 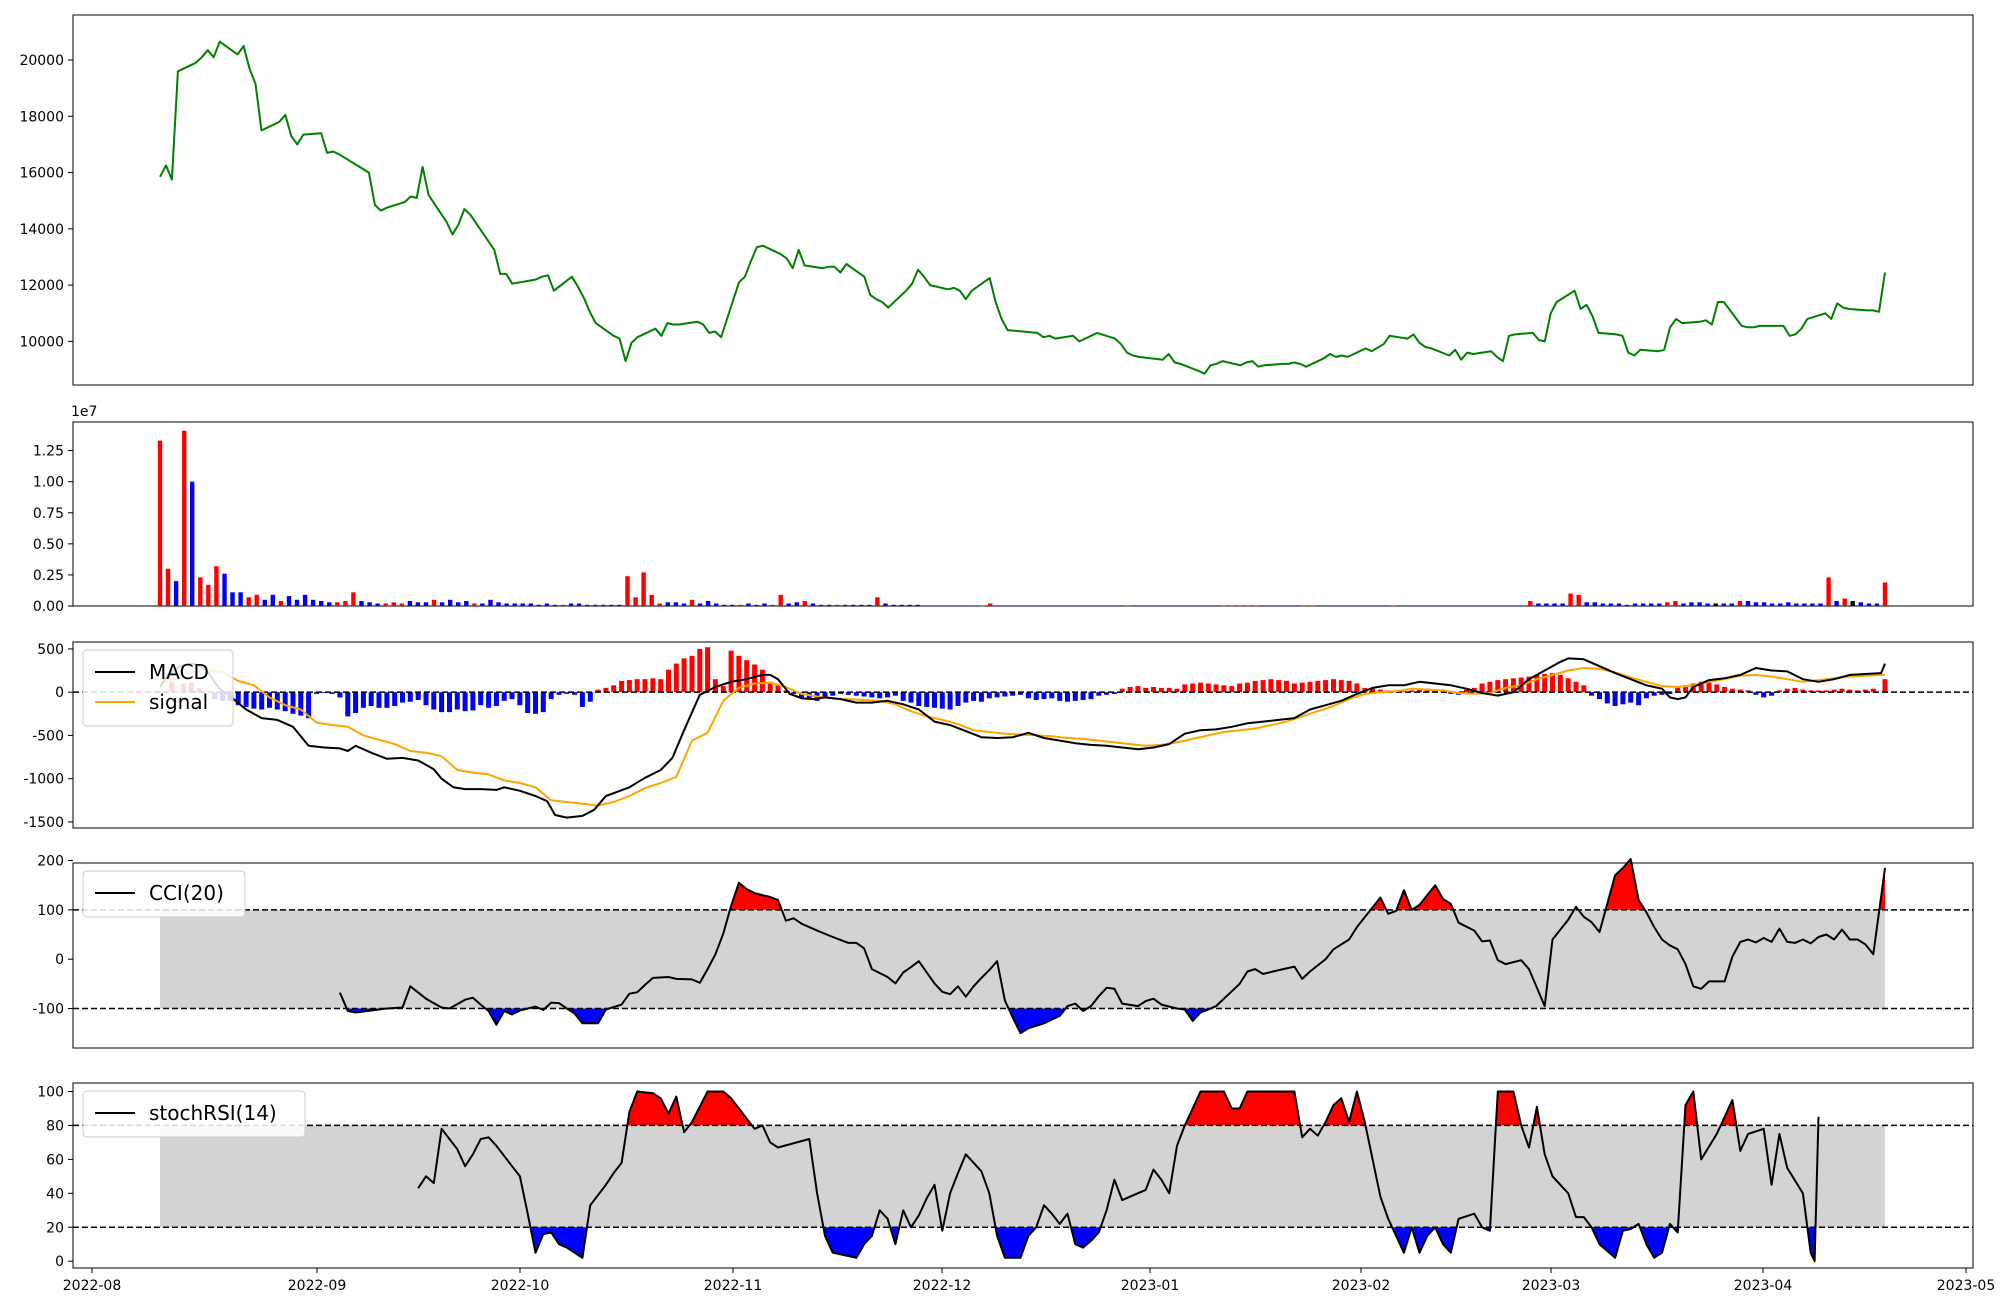 What do you see at coordinates (55, 1194) in the screenshot?
I see `stochrsi-ytick-label: 40` at bounding box center [55, 1194].